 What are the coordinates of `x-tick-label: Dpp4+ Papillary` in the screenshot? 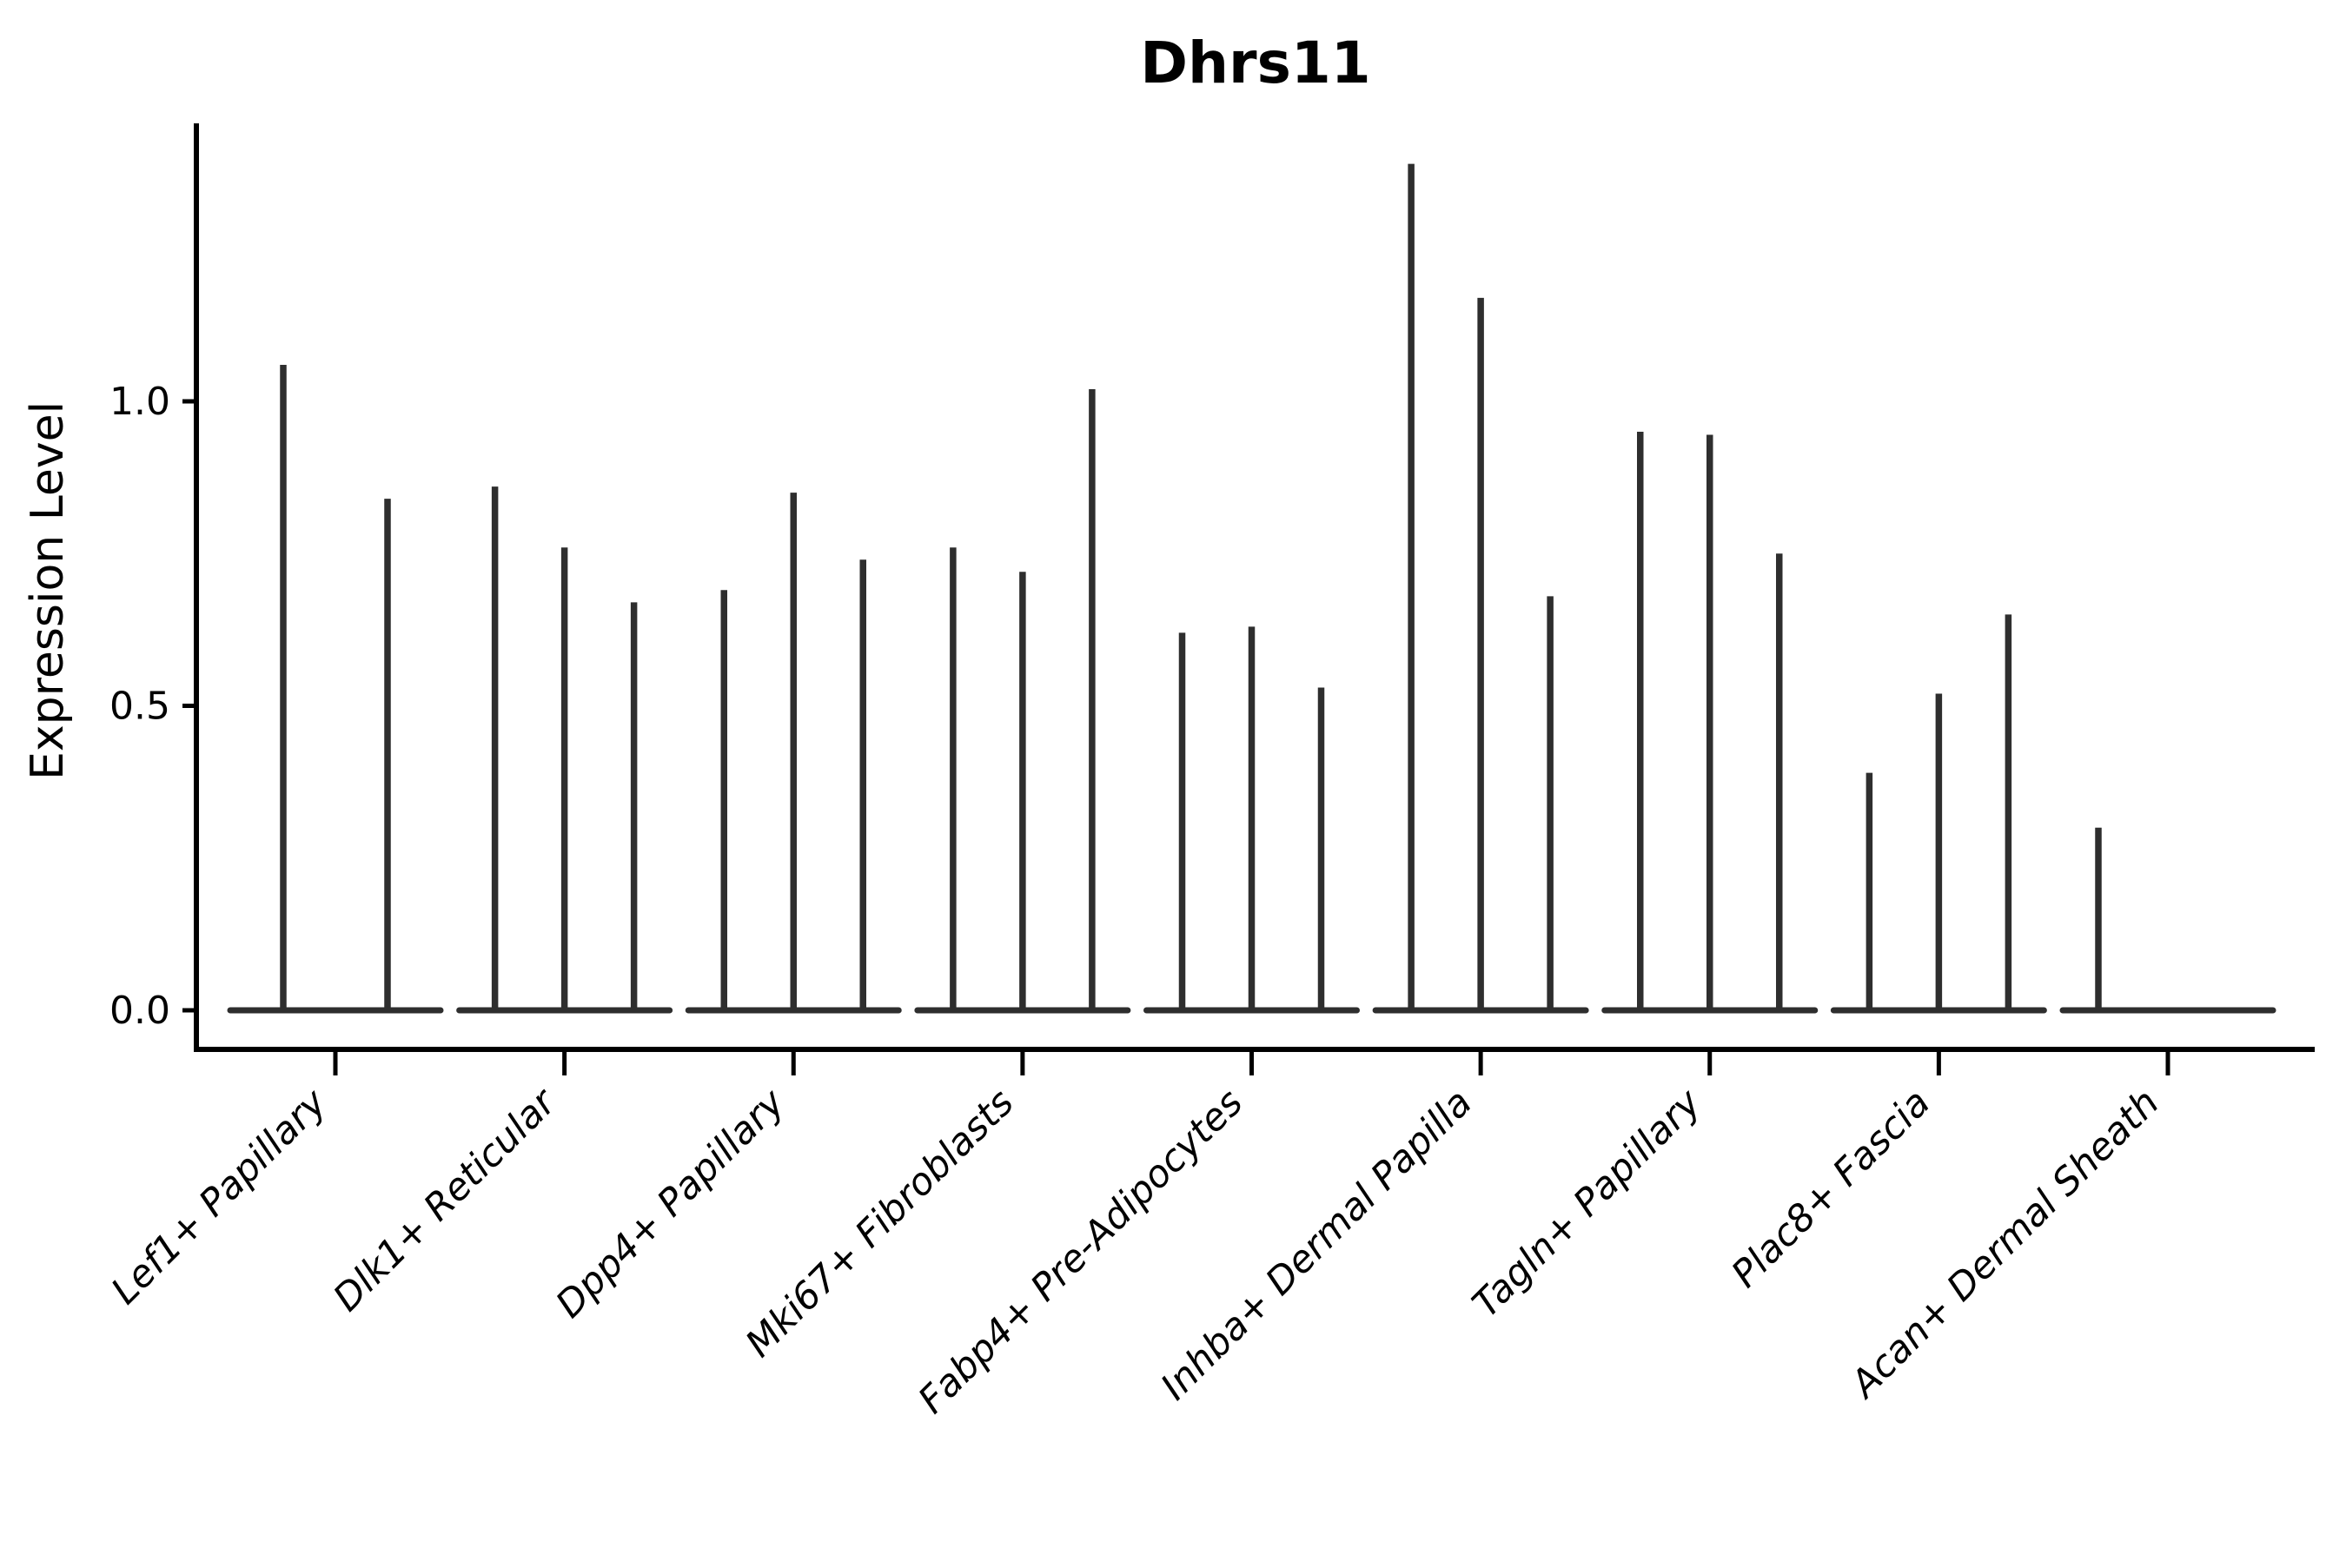 It's located at (670, 1204).